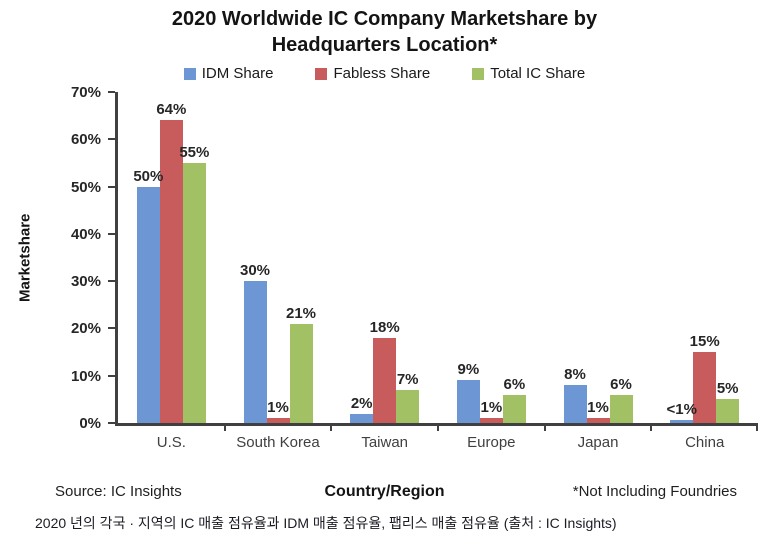 Image resolution: width=769 pixels, height=540 pixels. I want to click on y-tick-label: 30%, so click(85, 282).